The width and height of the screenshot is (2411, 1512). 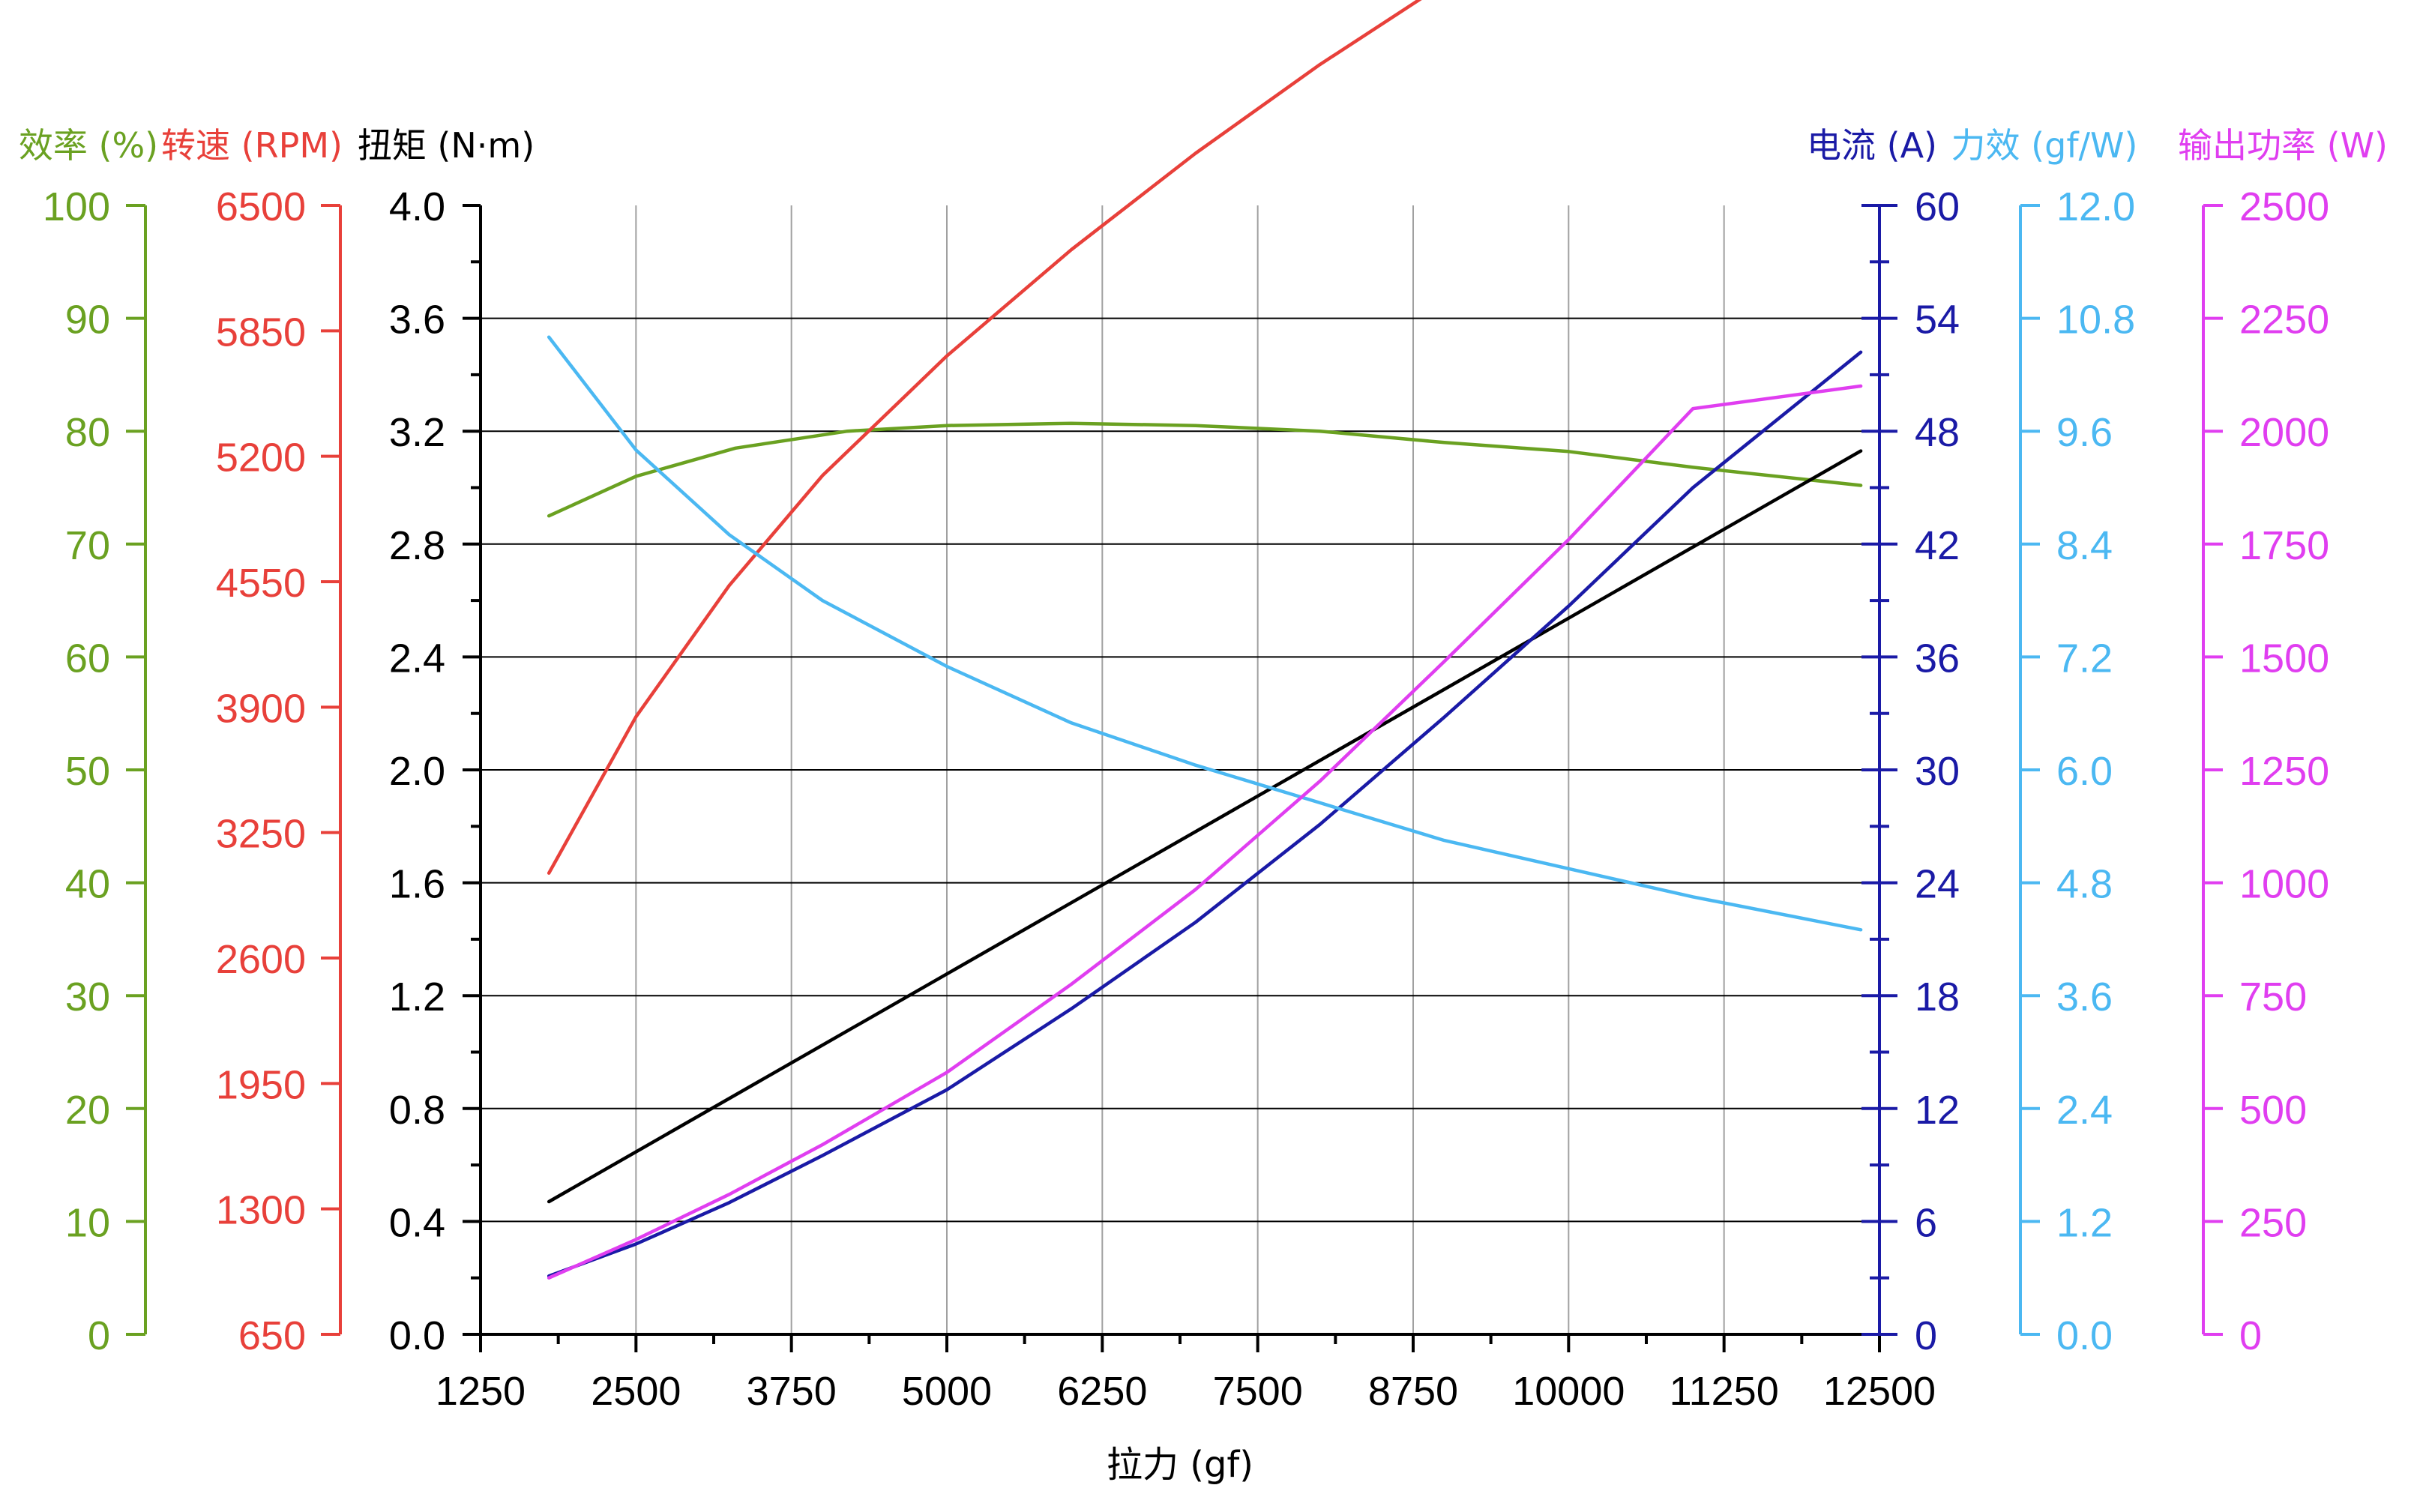 What do you see at coordinates (2095, 207) in the screenshot?
I see `y-tick-label-force_eff: 12.0` at bounding box center [2095, 207].